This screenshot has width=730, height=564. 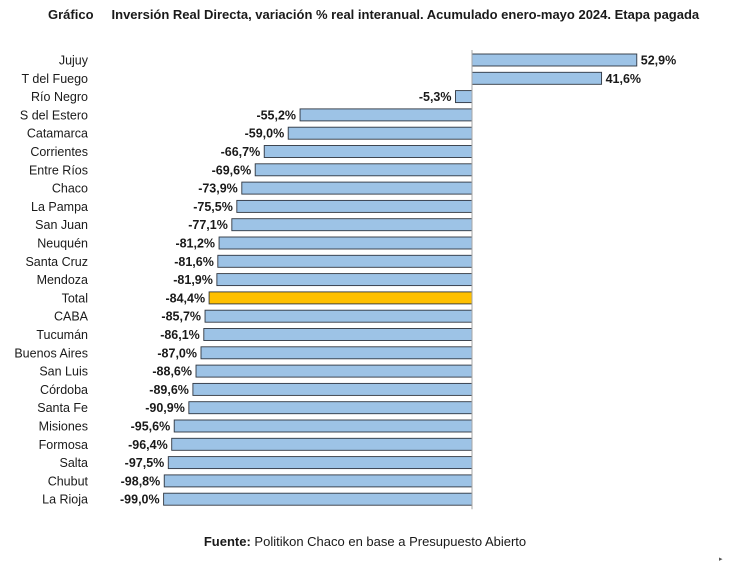 What do you see at coordinates (70, 189) in the screenshot?
I see `category-label: Chaco` at bounding box center [70, 189].